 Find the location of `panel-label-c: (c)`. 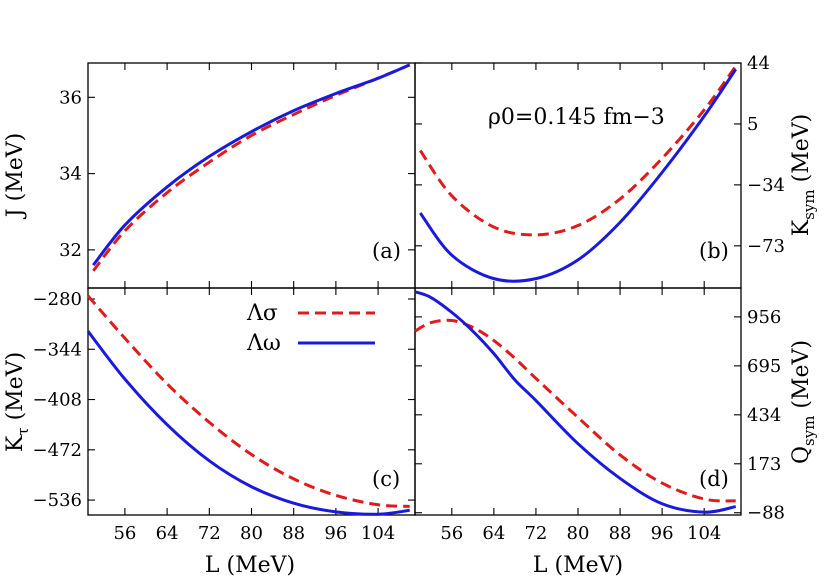

panel-label-c: (c) is located at coordinates (386, 479).